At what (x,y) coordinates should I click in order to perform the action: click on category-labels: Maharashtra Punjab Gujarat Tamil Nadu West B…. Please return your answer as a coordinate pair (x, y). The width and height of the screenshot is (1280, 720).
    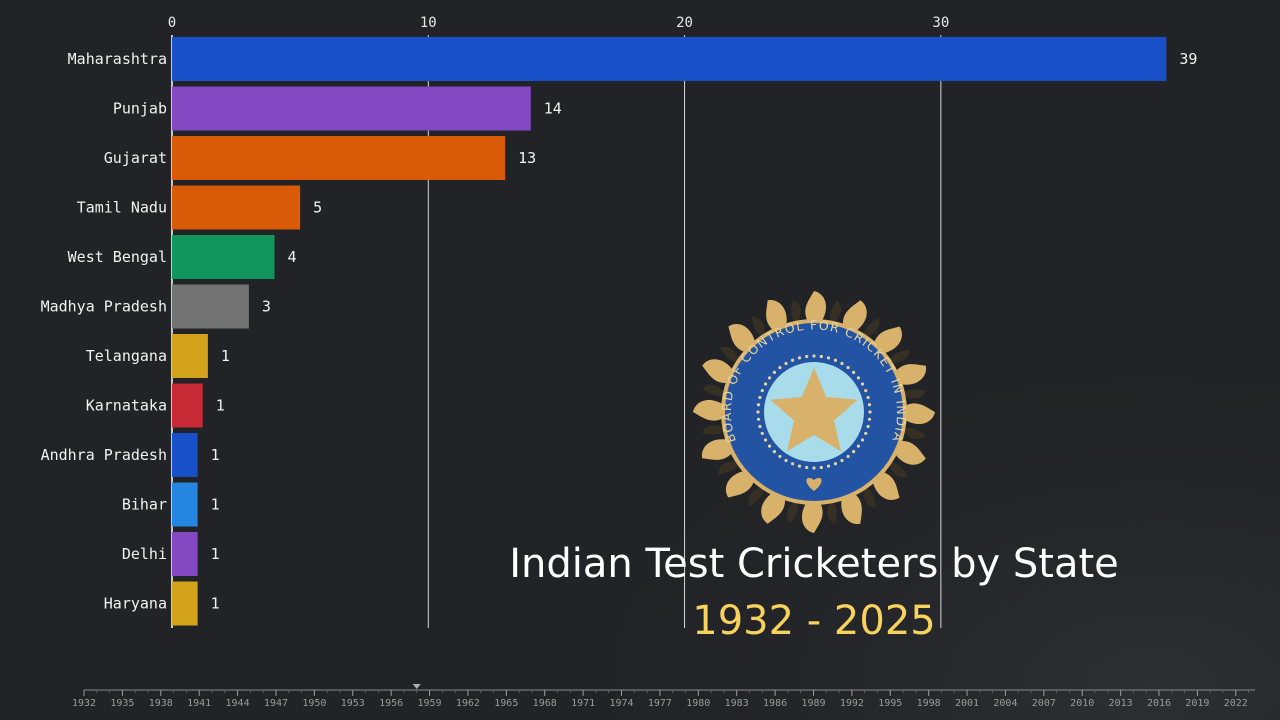
    Looking at the image, I should click on (104, 331).